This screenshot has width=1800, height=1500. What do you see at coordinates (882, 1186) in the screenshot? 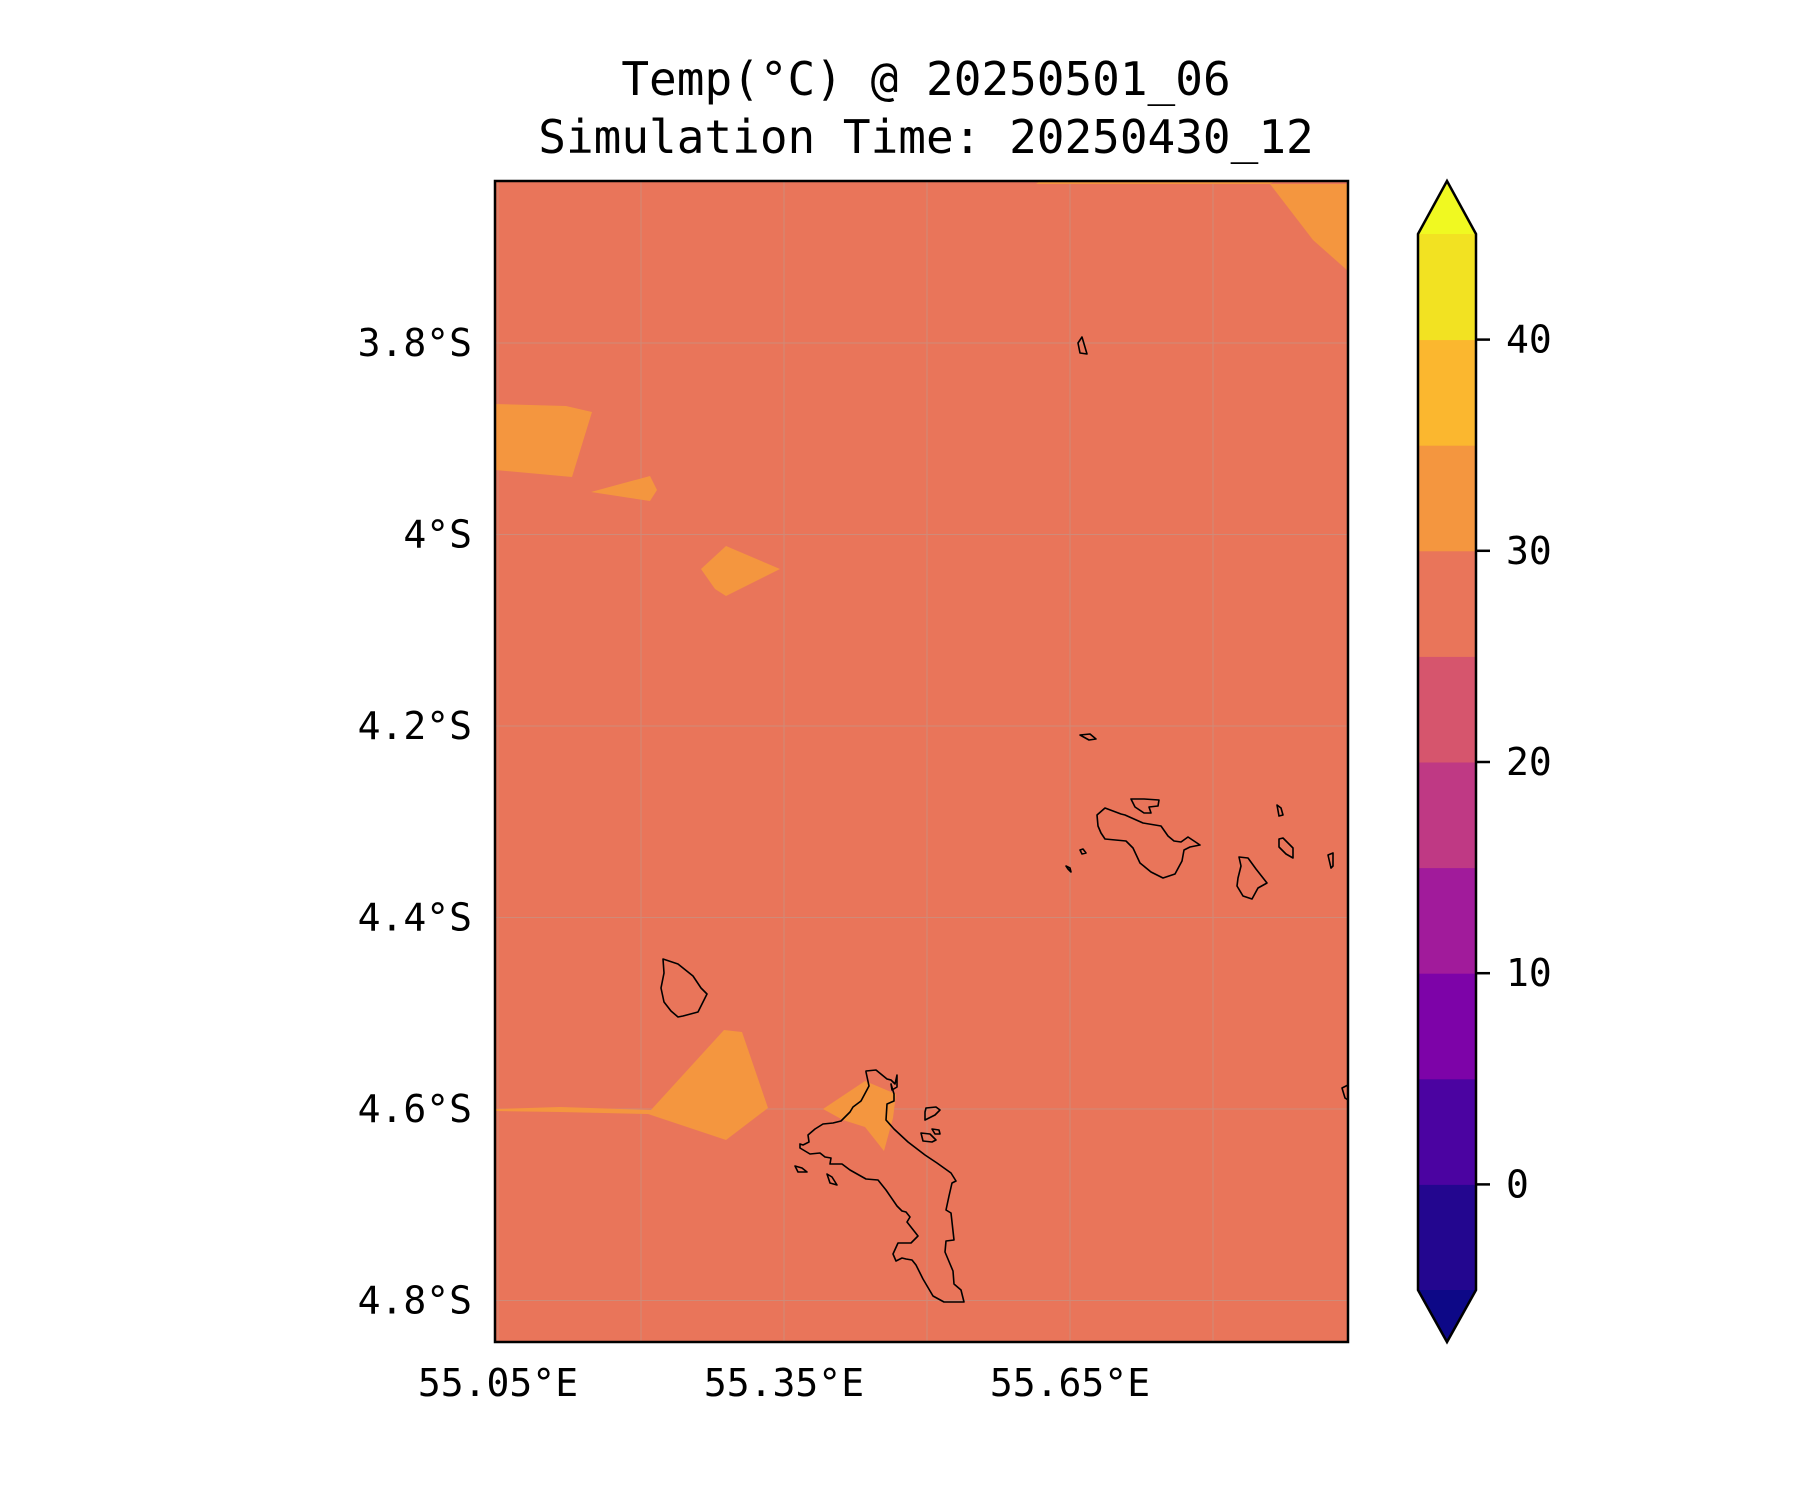
I see `coastline-mahe-island` at bounding box center [882, 1186].